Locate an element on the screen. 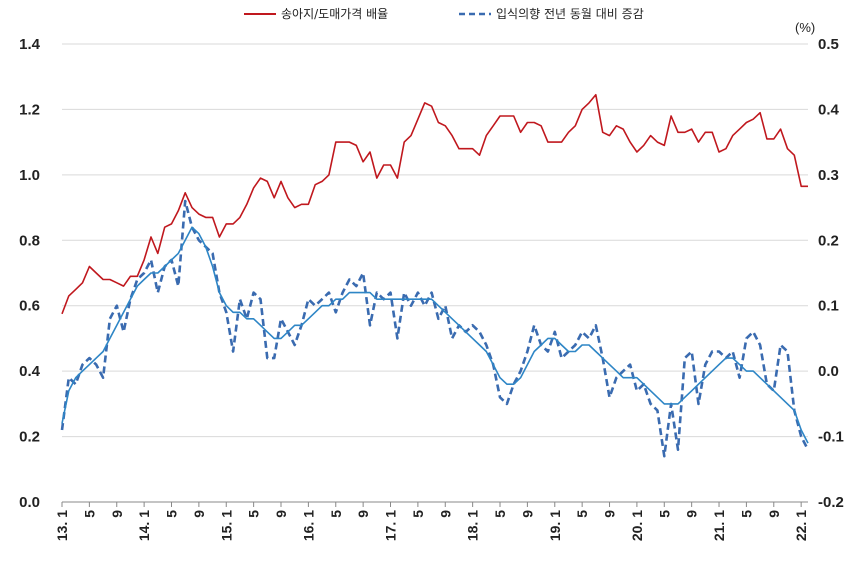  left-tick-label: 0.6 is located at coordinates (29, 306).